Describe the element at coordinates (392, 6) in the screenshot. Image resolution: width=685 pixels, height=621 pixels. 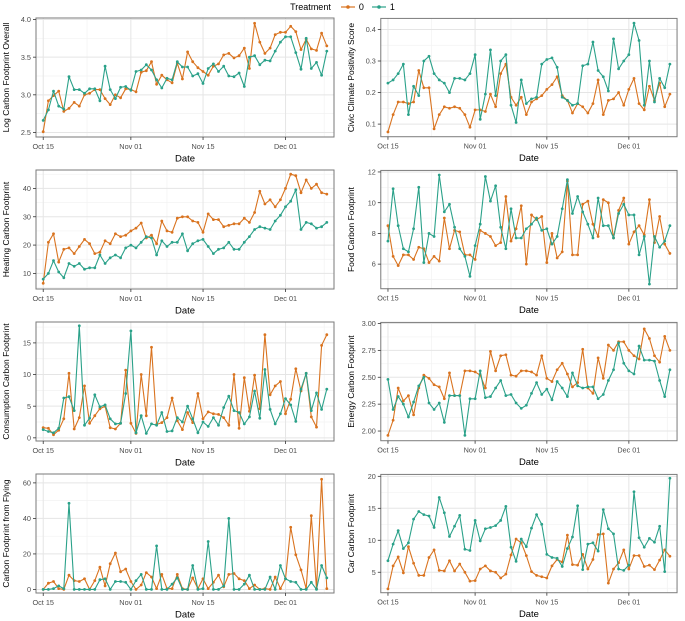
I see `legend-item-label: 1` at that location.